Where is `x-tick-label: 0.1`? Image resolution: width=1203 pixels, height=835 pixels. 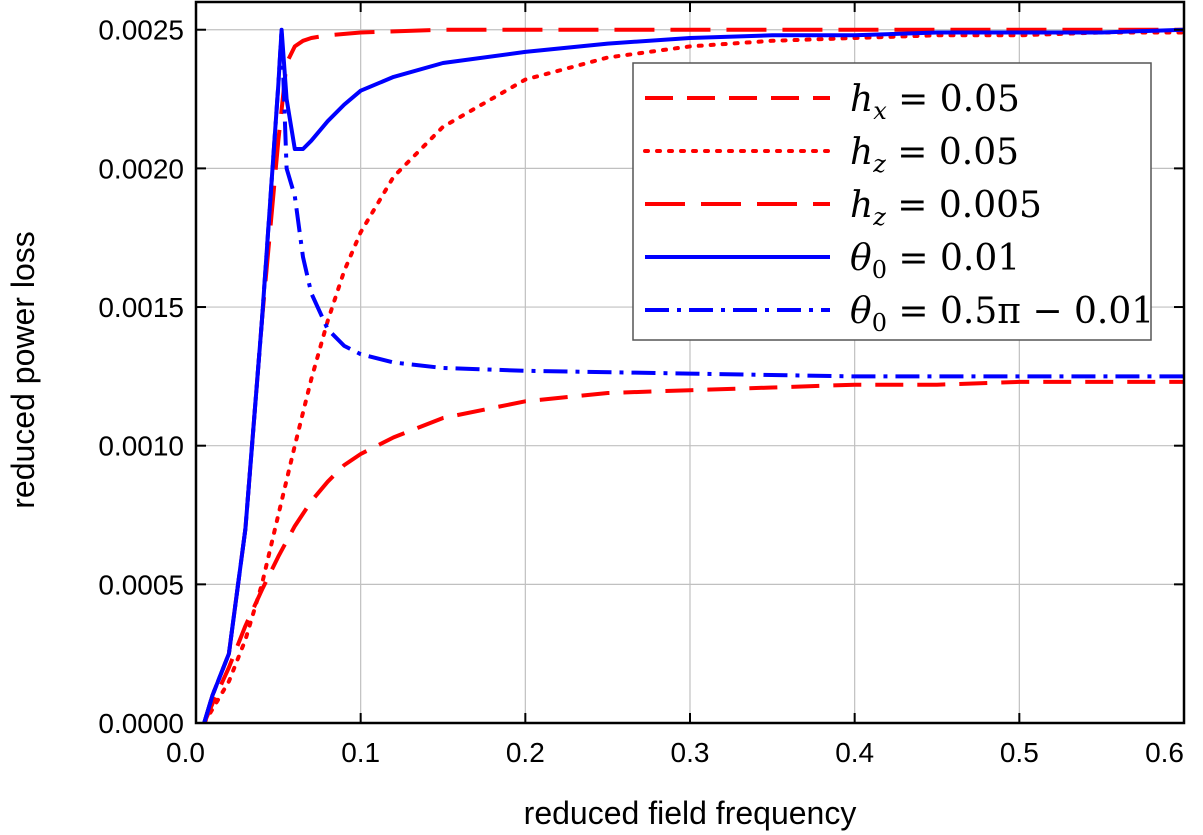
x-tick-label: 0.1 is located at coordinates (360, 752).